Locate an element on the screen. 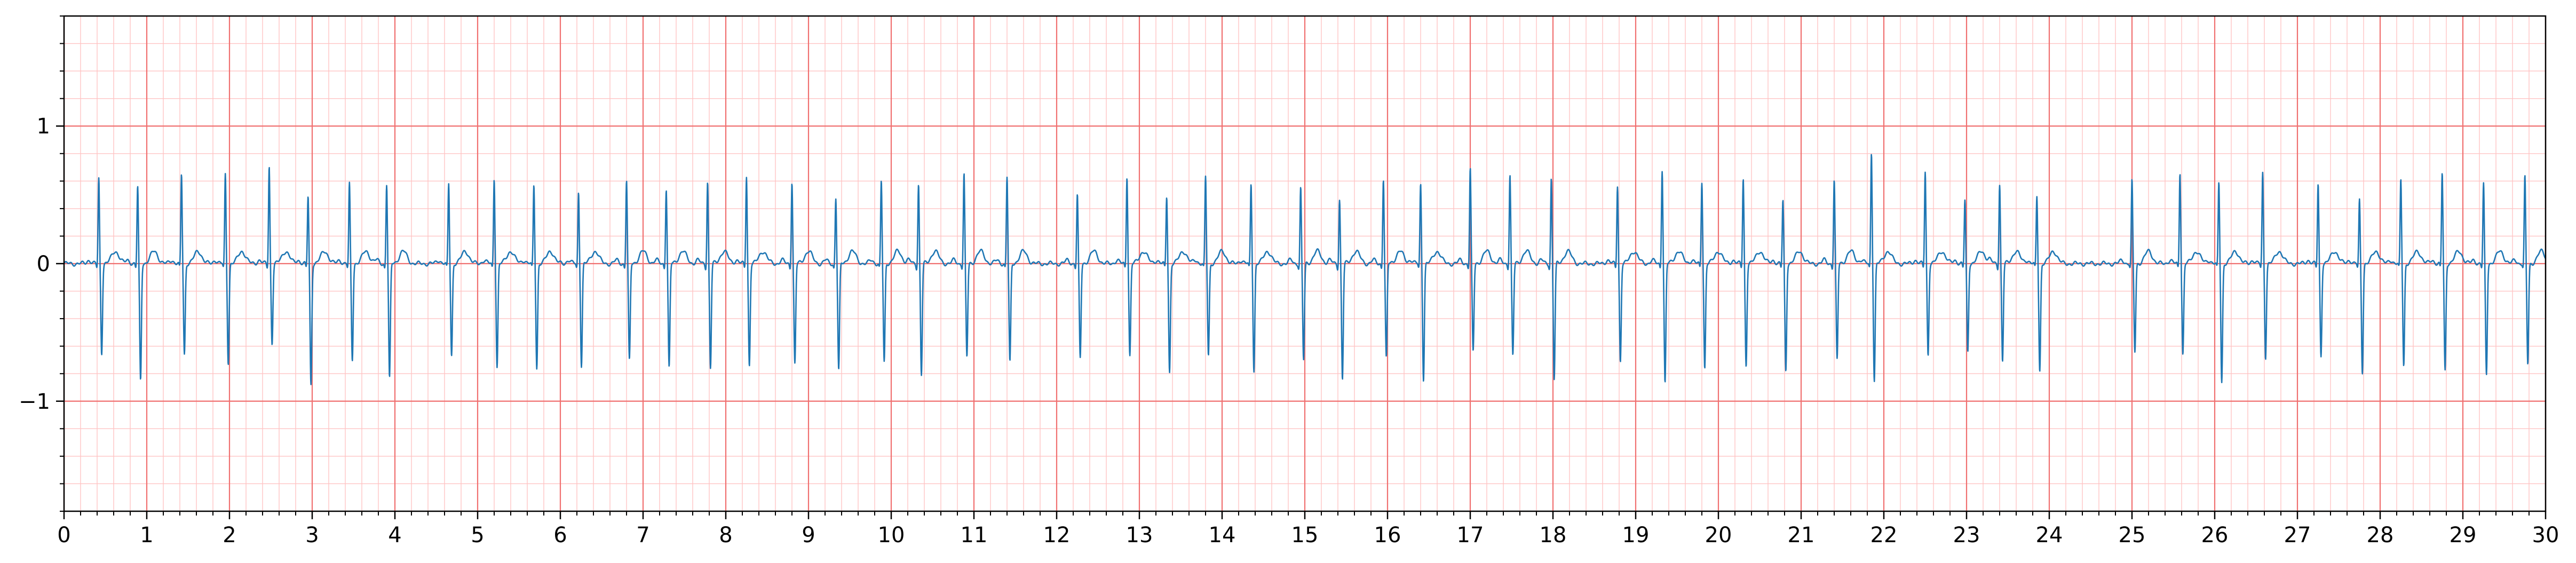  x-tick-label: 12 is located at coordinates (1057, 535).